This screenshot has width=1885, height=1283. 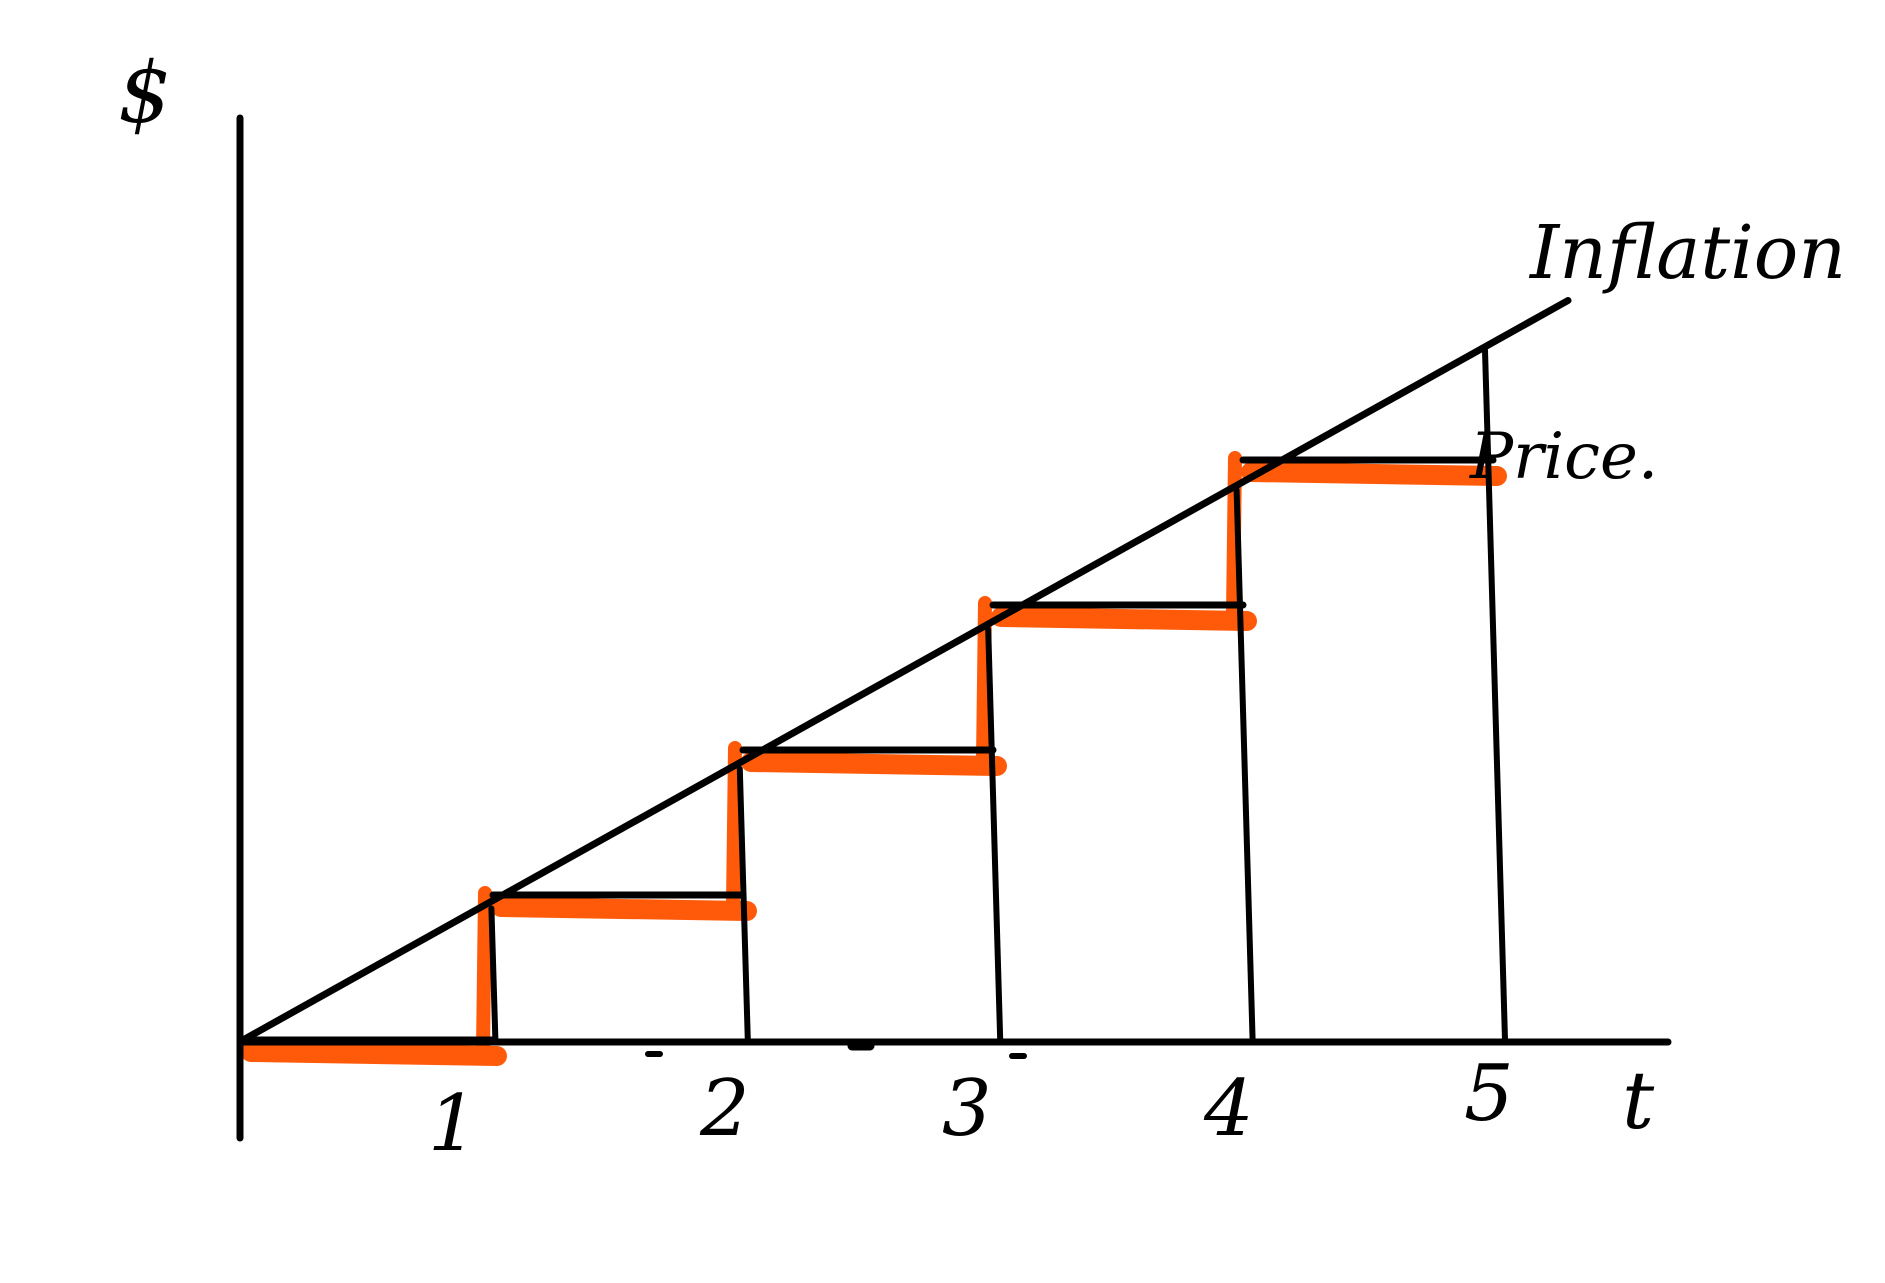 I want to click on tick-label-5: 5, so click(x=1489, y=1094).